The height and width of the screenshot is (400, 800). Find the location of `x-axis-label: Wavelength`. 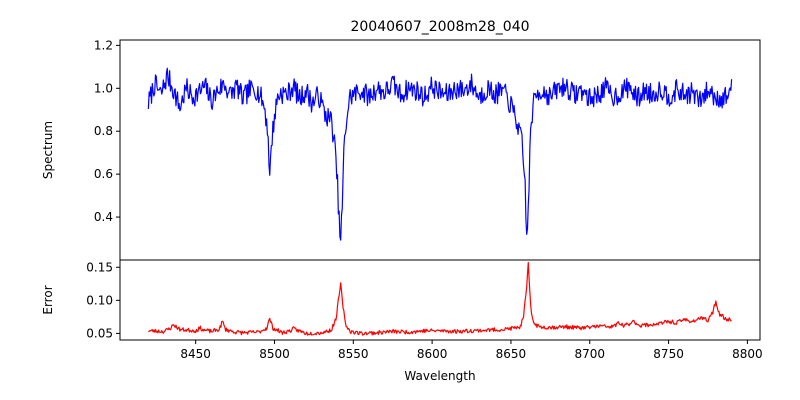

x-axis-label: Wavelength is located at coordinates (439, 376).